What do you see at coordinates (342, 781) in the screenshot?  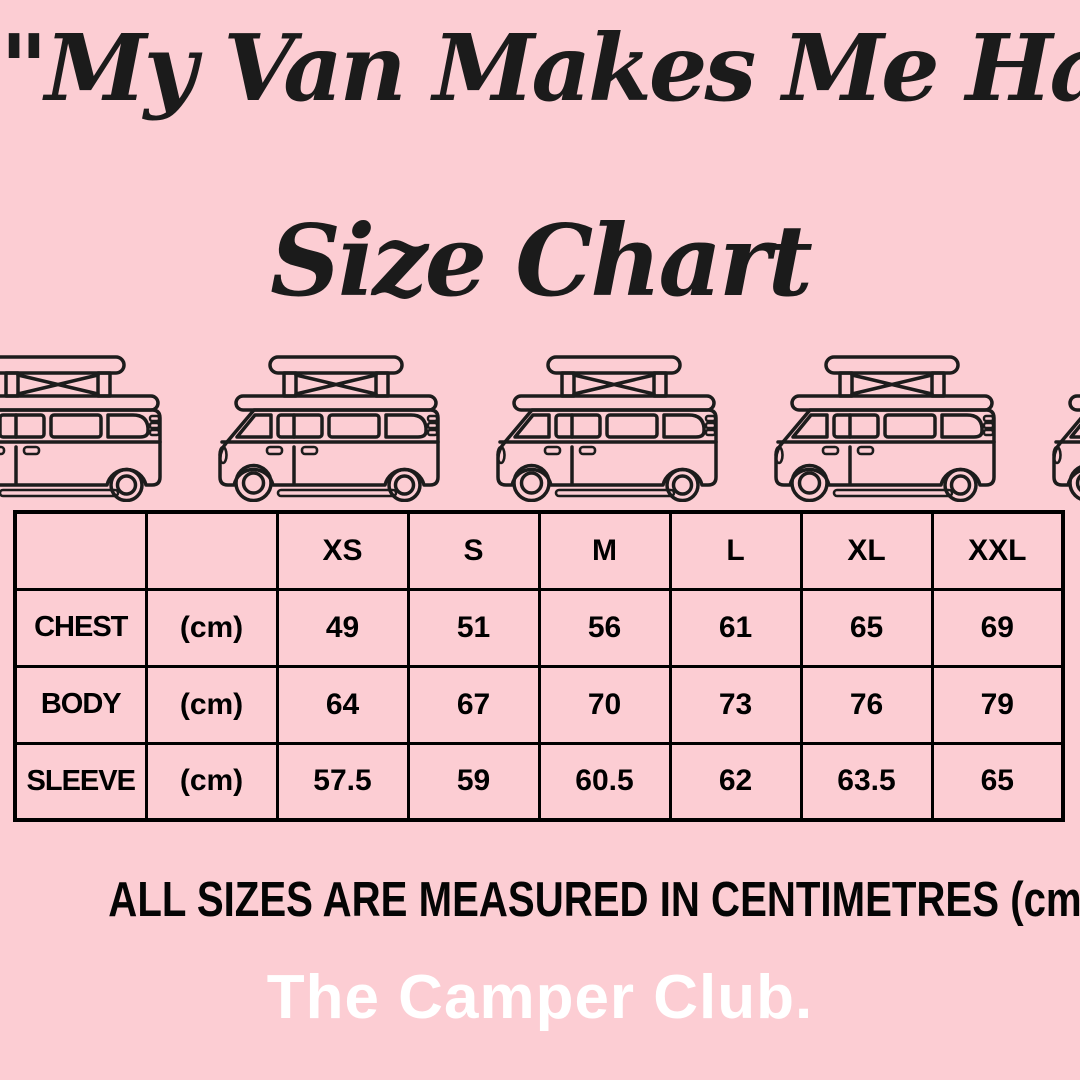 I see `table-cell: 57.5` at bounding box center [342, 781].